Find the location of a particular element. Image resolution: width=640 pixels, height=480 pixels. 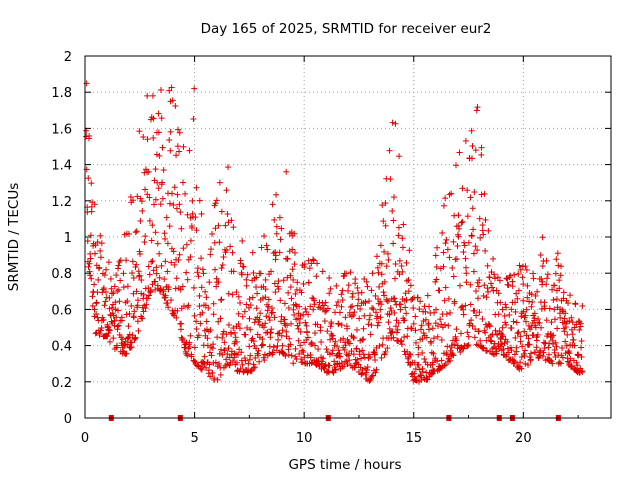

x-tick-label: 10 is located at coordinates (304, 438).